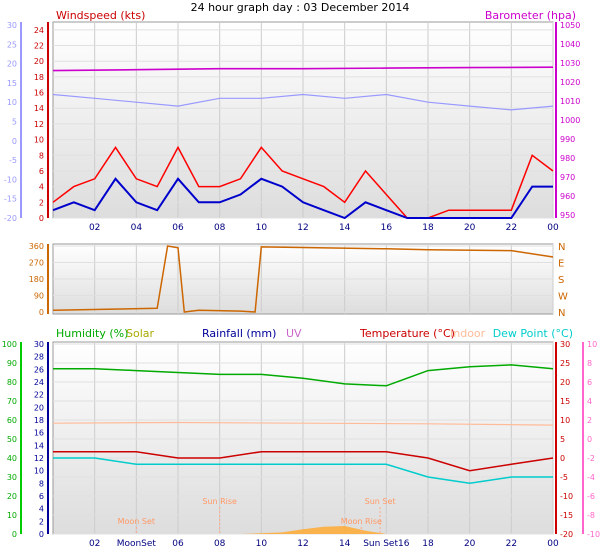 This screenshot has height=555, width=600. Describe the element at coordinates (41, 521) in the screenshot. I see `rainfall-tick-label: 2` at that location.